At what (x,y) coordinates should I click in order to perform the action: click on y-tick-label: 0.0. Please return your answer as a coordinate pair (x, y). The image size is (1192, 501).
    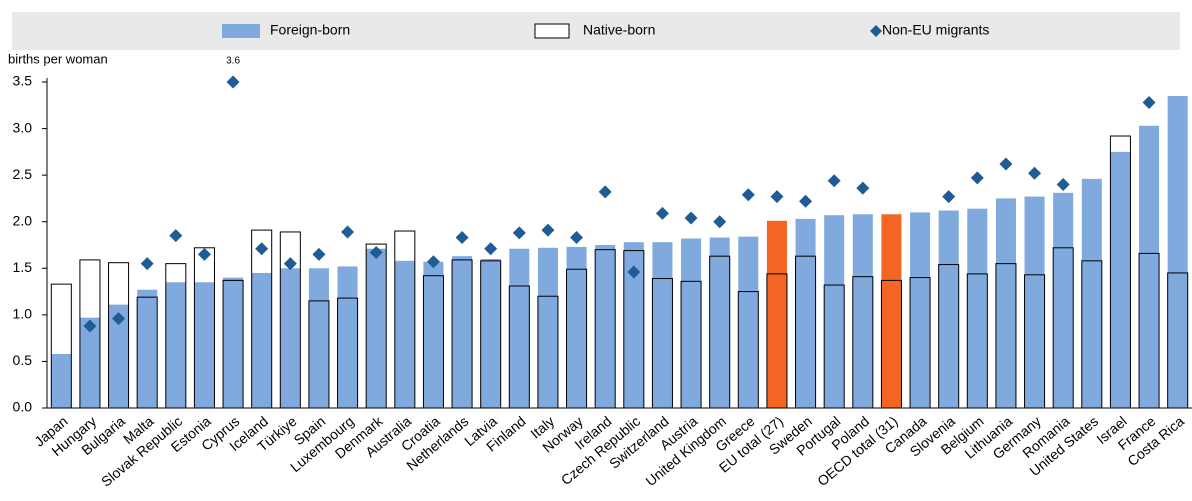
    Looking at the image, I should click on (23, 407).